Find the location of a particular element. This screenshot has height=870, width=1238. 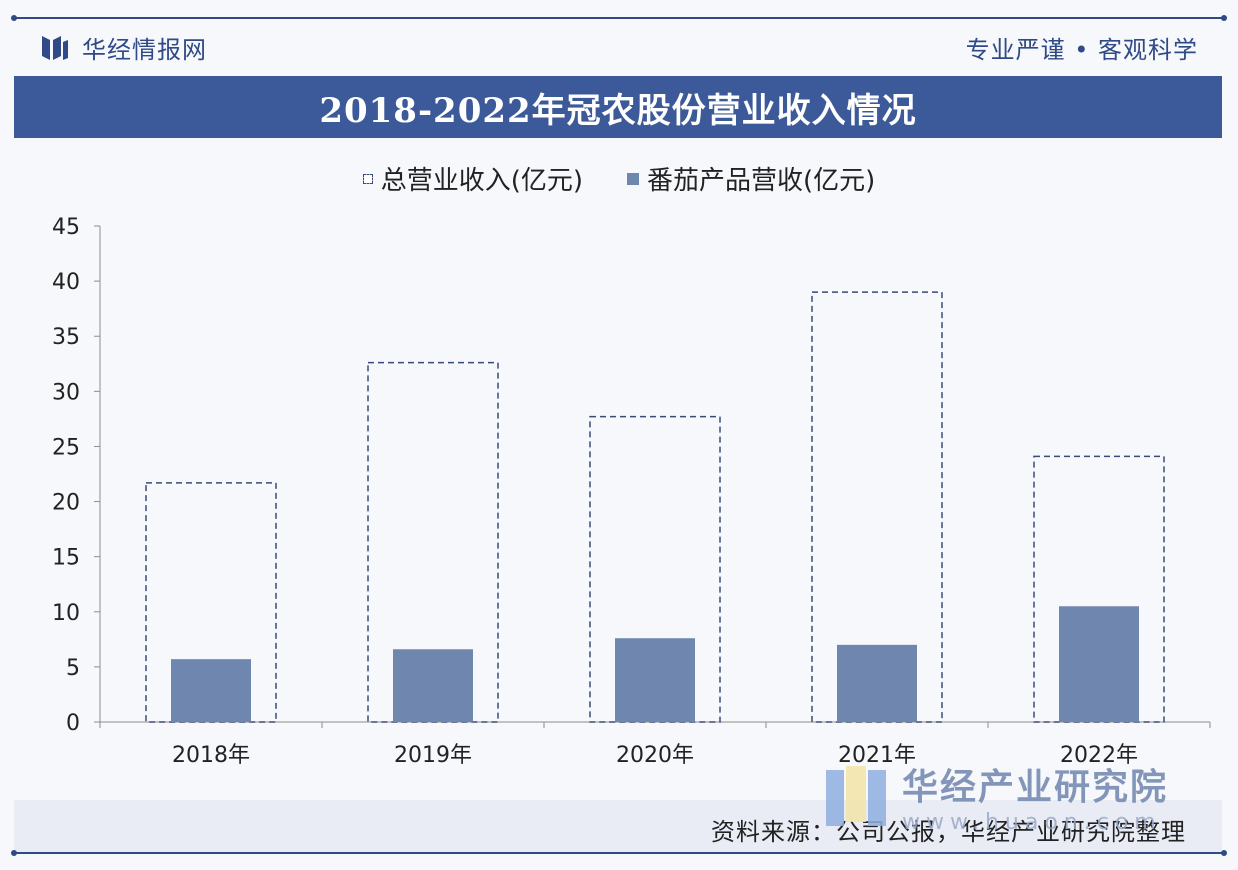

legend: 总营业收入(亿元) 番茄产品营收(亿元) is located at coordinates (619, 178).